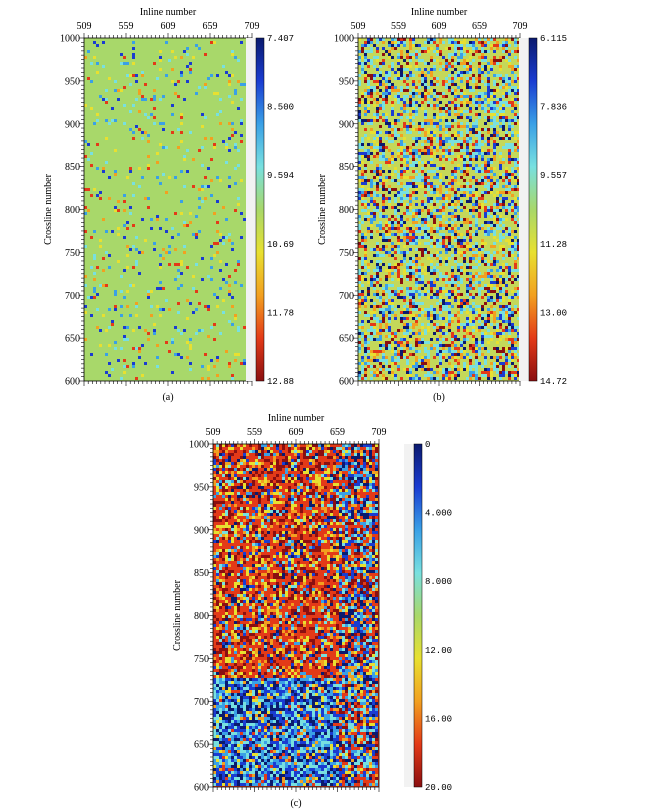  I want to click on colorbar: 6.115 7.836 9.557 11.28 13.00 14.72, so click(543, 210).